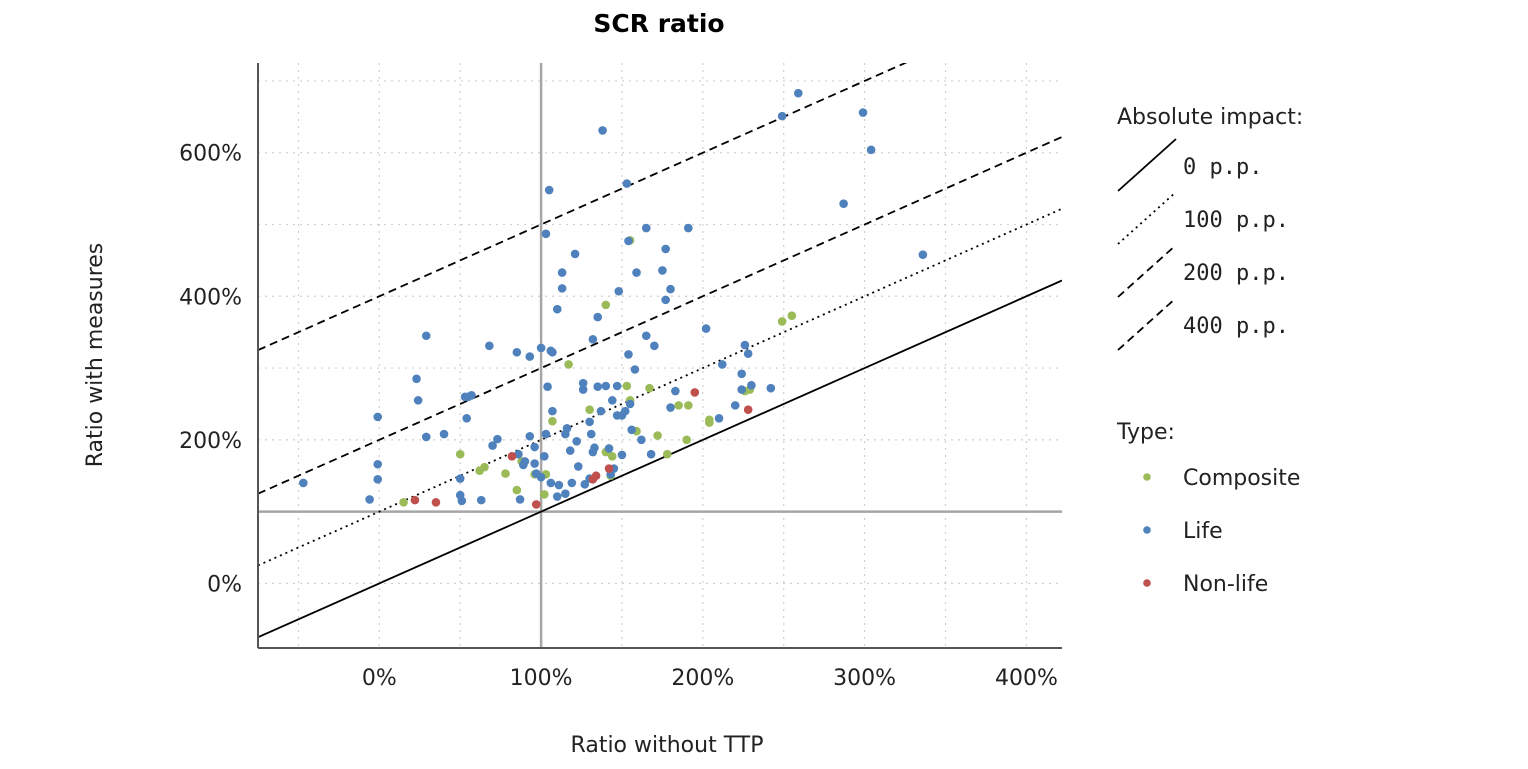 This screenshot has width=1528, height=769. I want to click on y-tick-label: 0%, so click(224, 584).